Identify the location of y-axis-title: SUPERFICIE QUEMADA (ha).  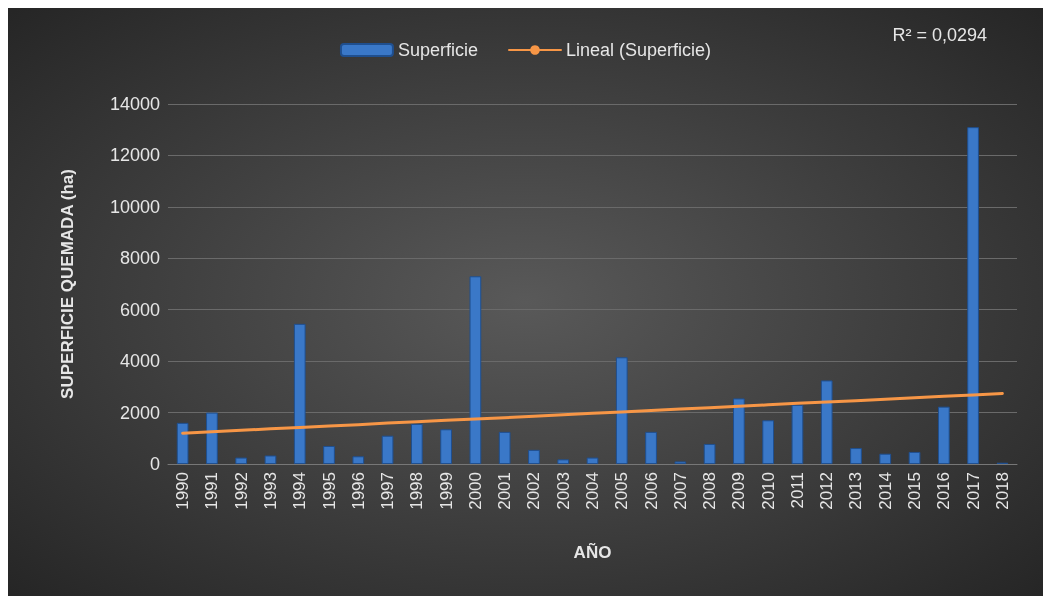
(67, 284).